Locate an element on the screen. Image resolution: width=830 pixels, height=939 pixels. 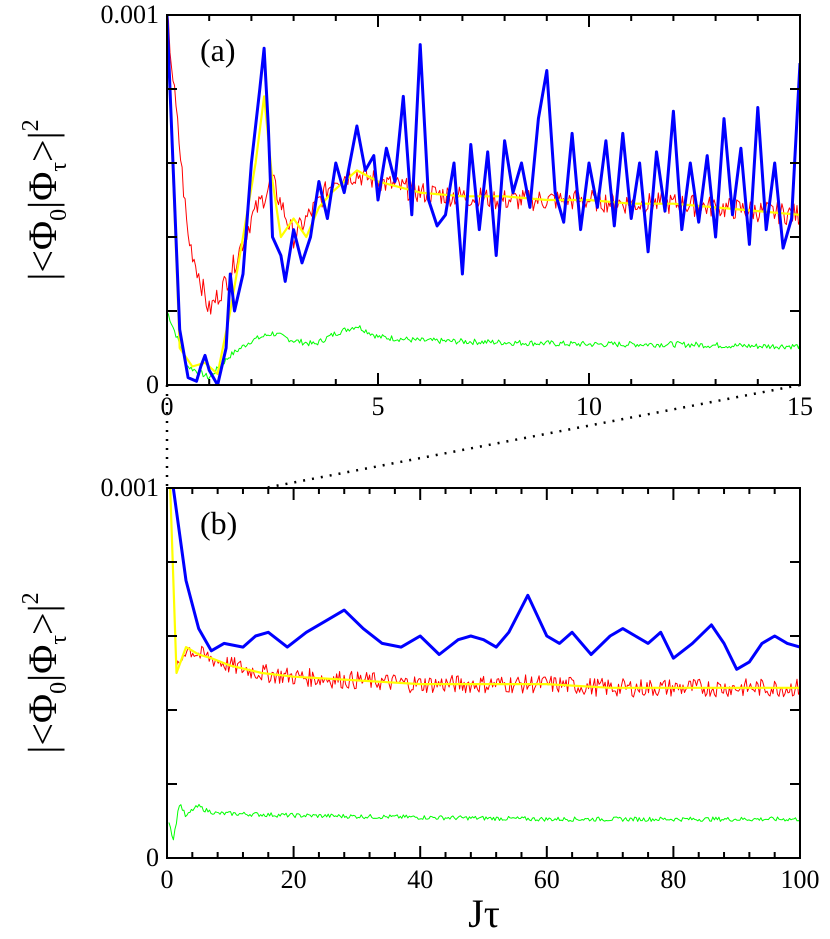
x-tick-label: 15 is located at coordinates (800, 406).